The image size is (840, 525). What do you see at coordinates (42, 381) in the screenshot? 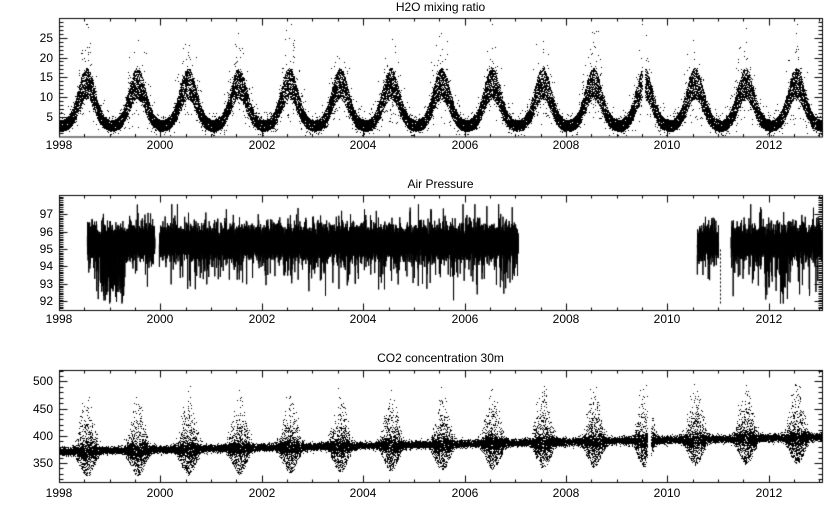
I see `y-tick-label: 500` at bounding box center [42, 381].